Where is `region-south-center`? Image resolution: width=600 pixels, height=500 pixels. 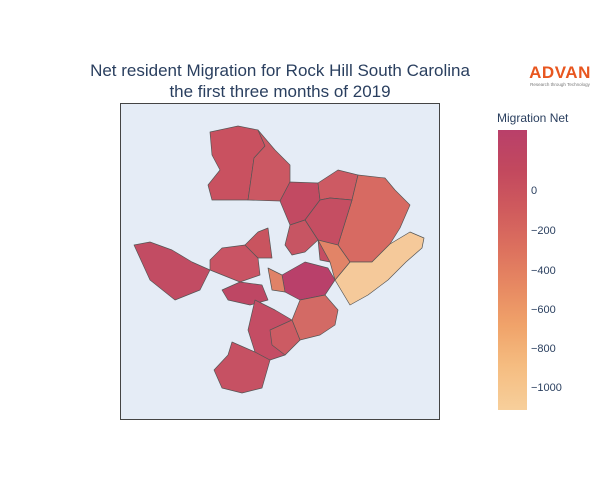
region-south-center is located at coordinates (285, 337).